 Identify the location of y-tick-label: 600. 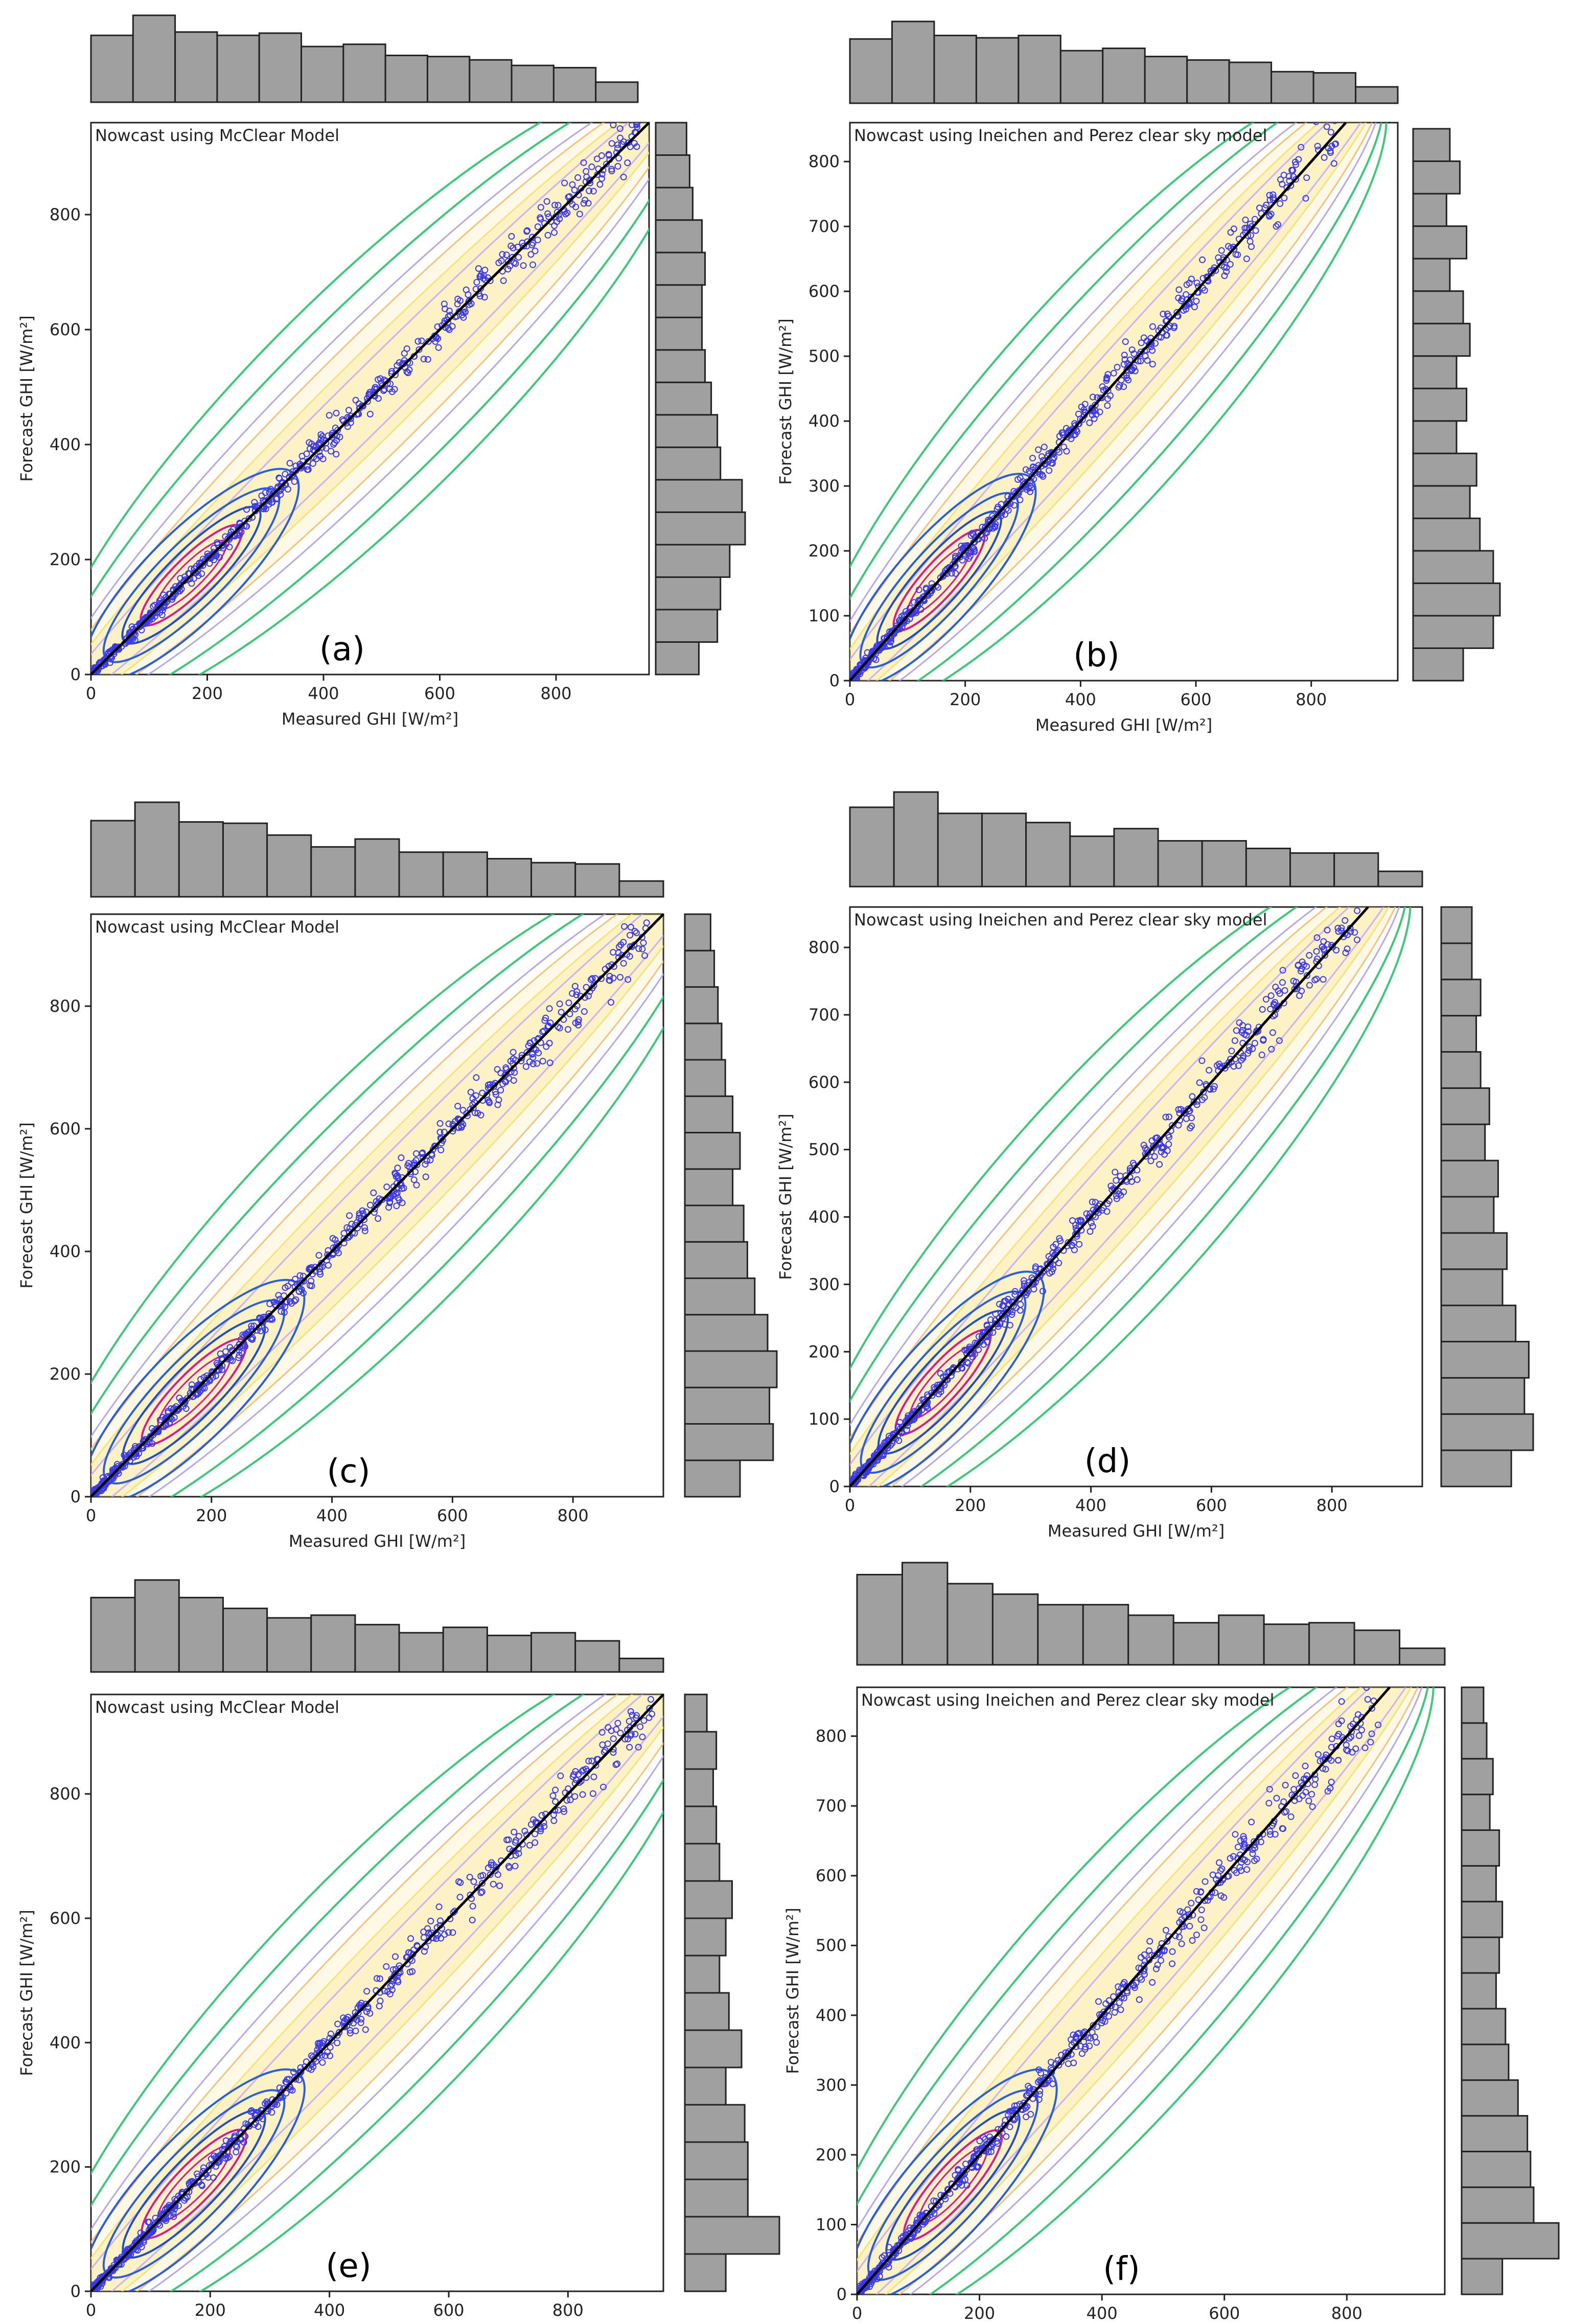
(65, 329).